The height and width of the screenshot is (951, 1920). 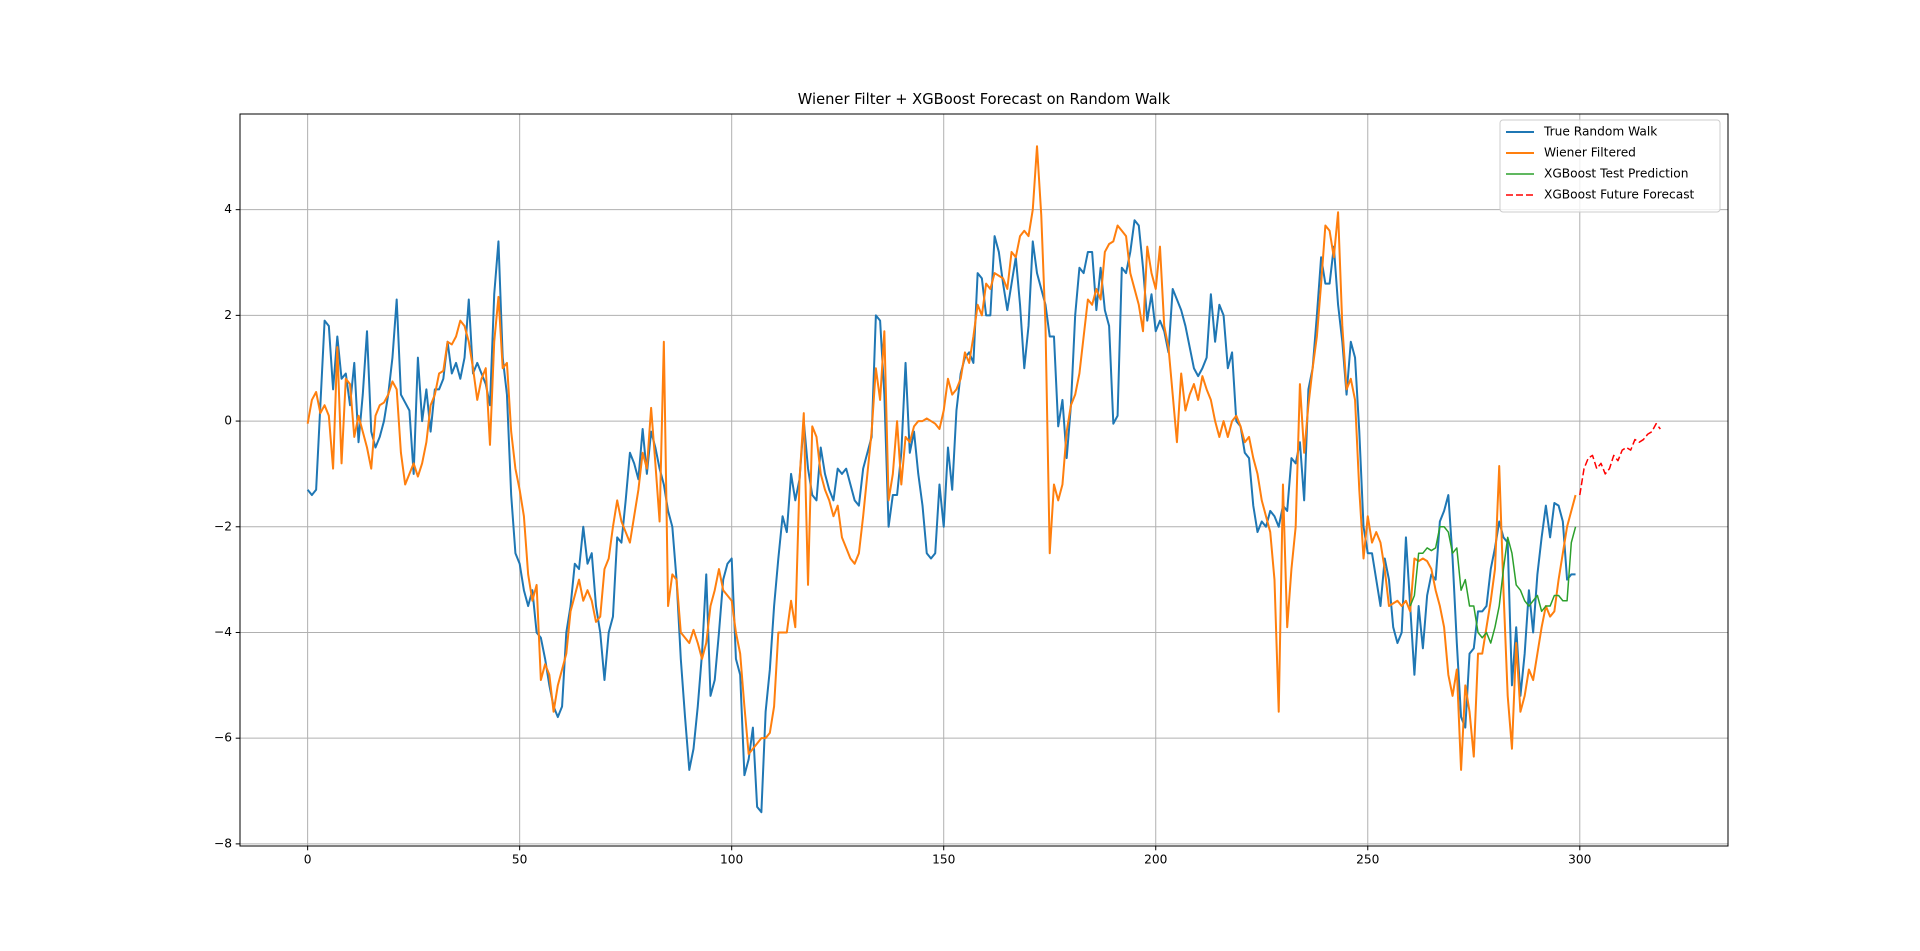 I want to click on y-tick-label: −8, so click(x=223, y=843).